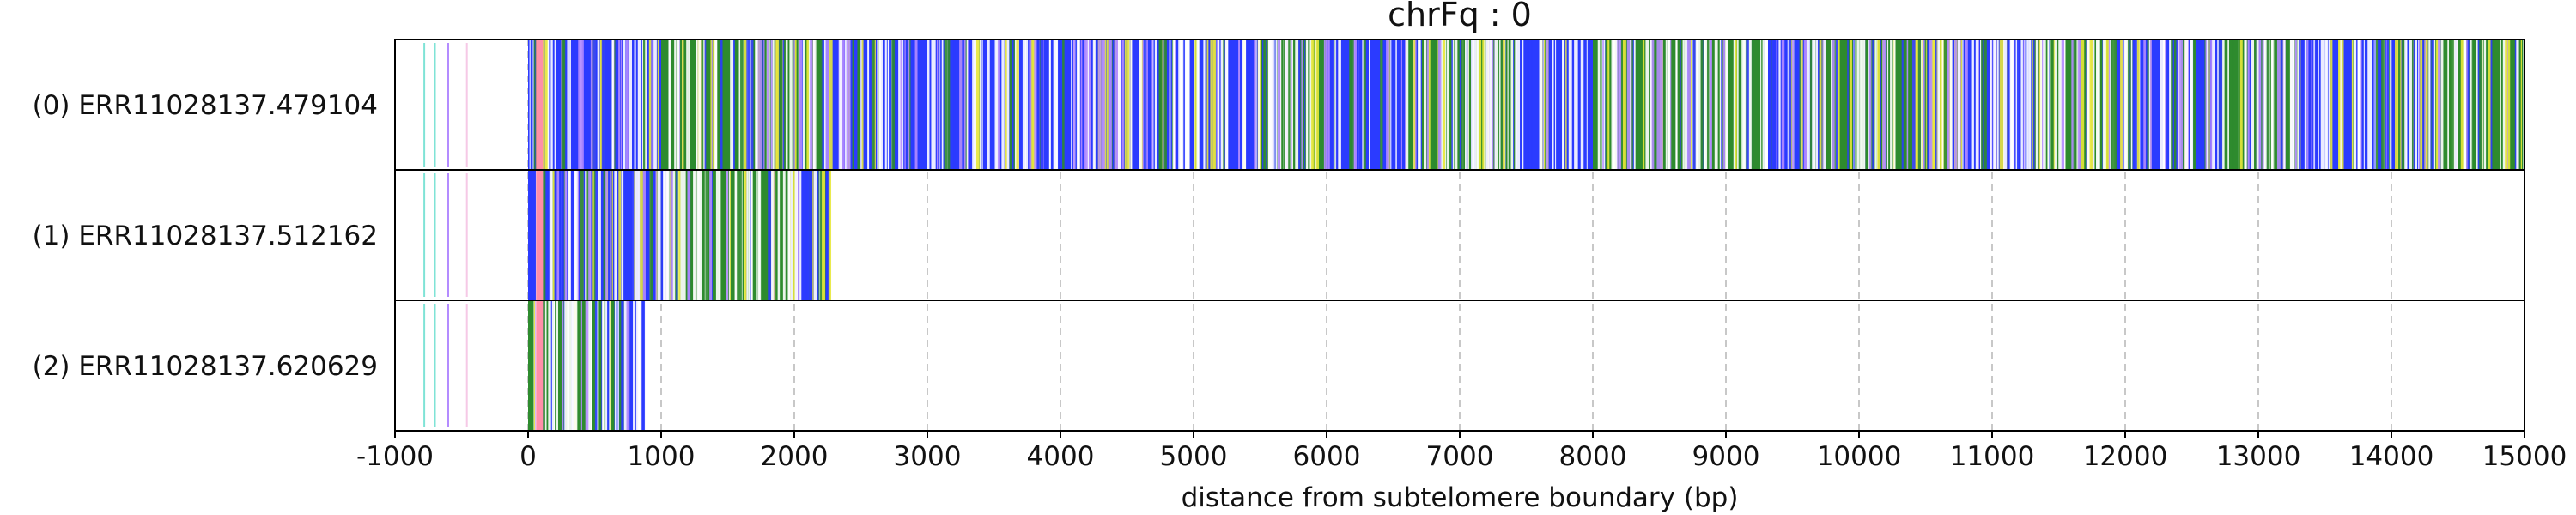 The width and height of the screenshot is (2576, 515). Describe the element at coordinates (1327, 456) in the screenshot. I see `x-tick-label: 6000` at that location.